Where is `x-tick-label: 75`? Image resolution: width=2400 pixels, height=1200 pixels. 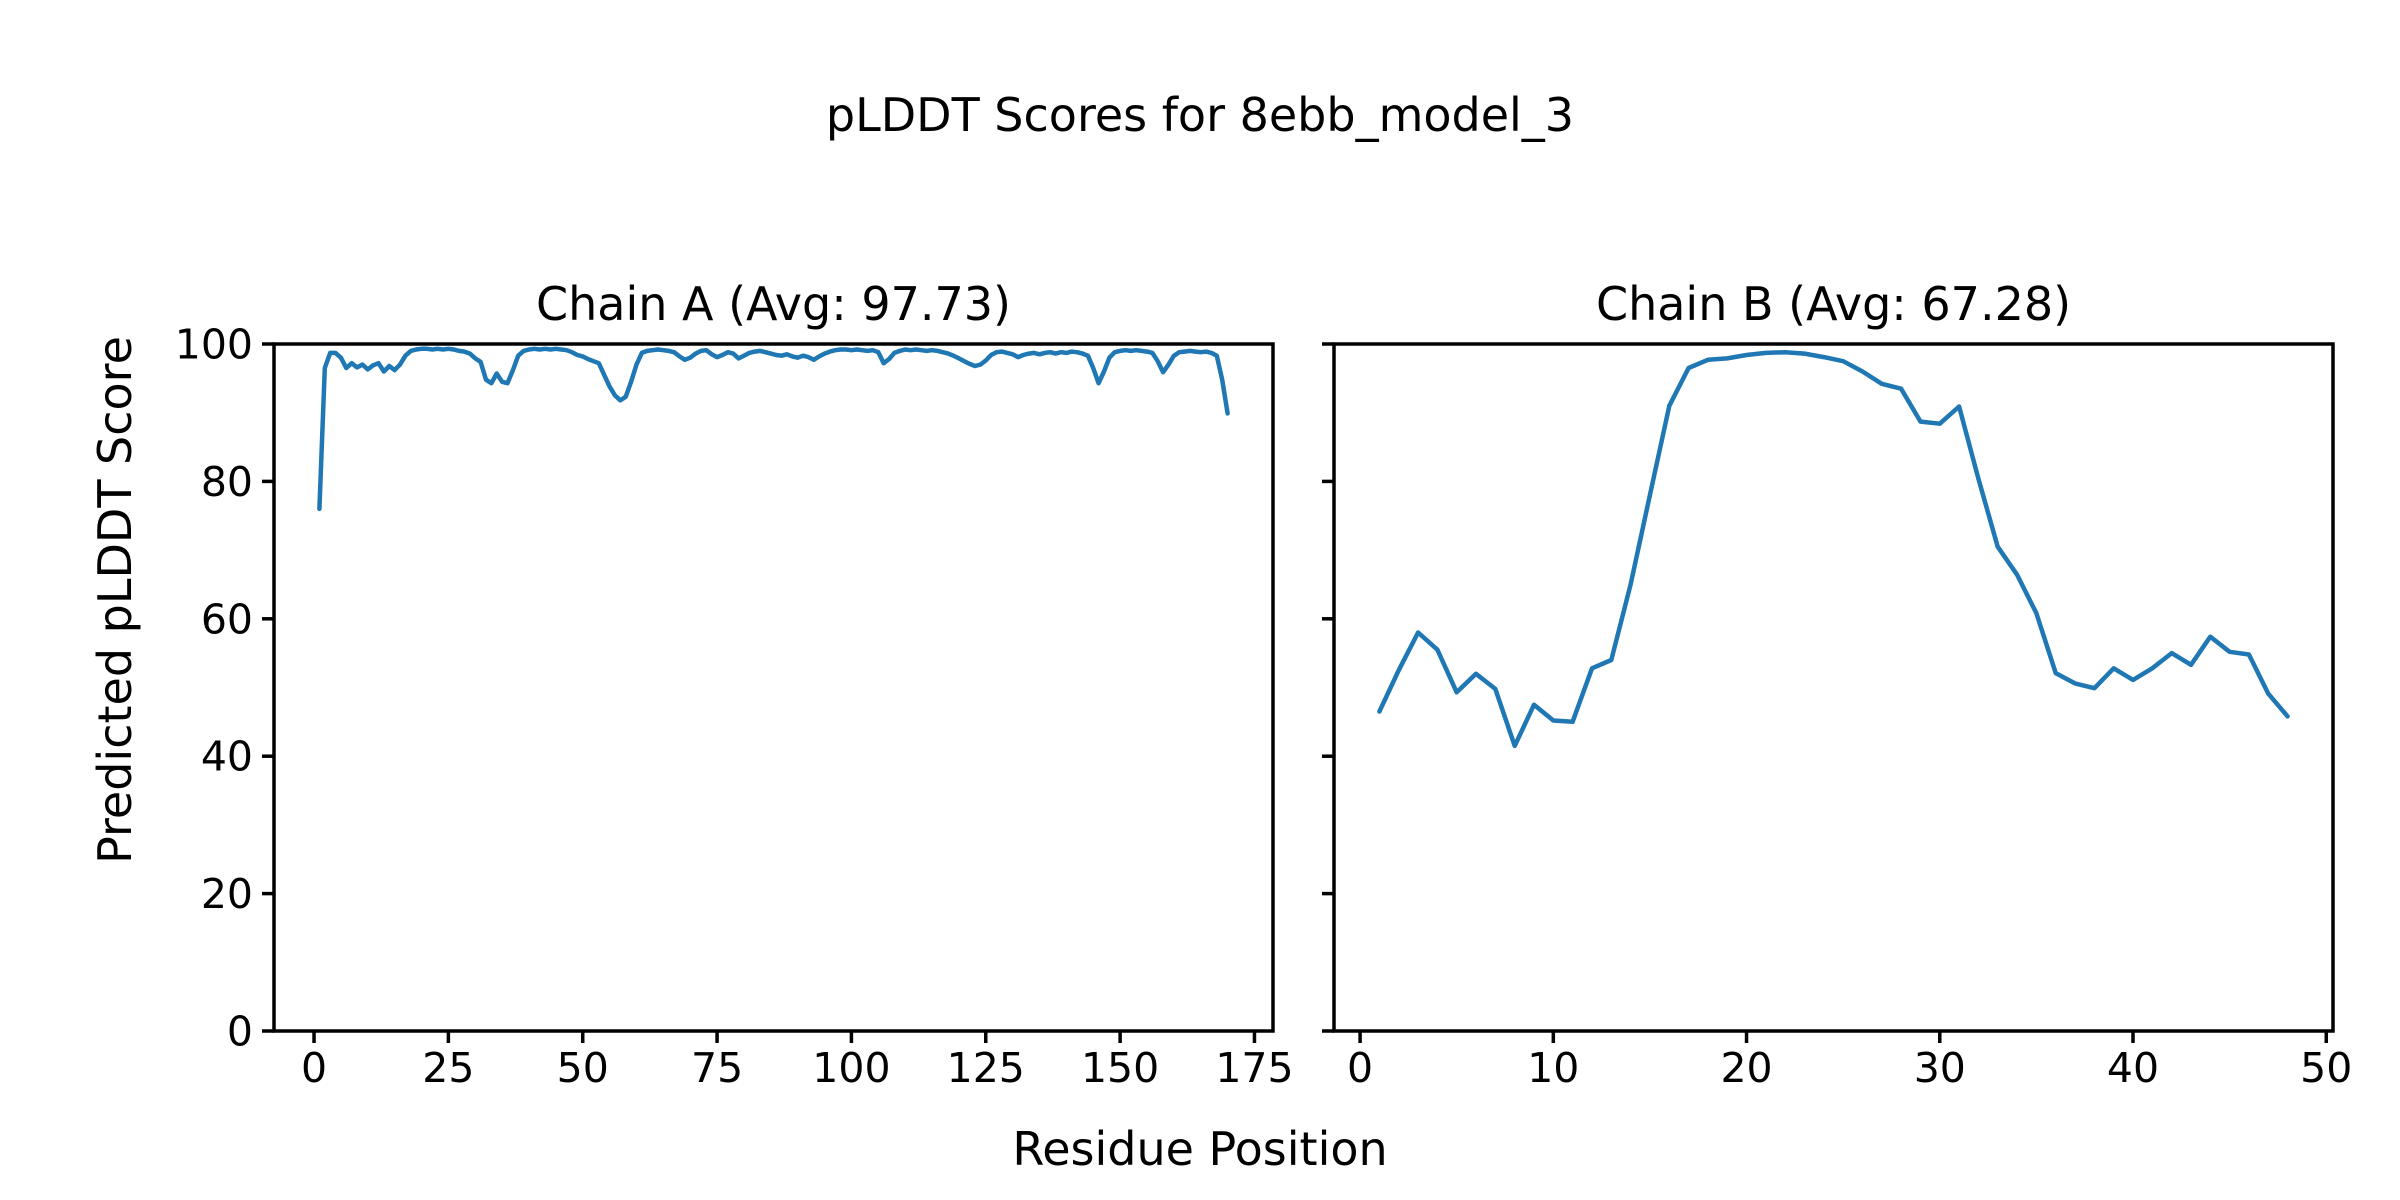
x-tick-label: 75 is located at coordinates (717, 1068).